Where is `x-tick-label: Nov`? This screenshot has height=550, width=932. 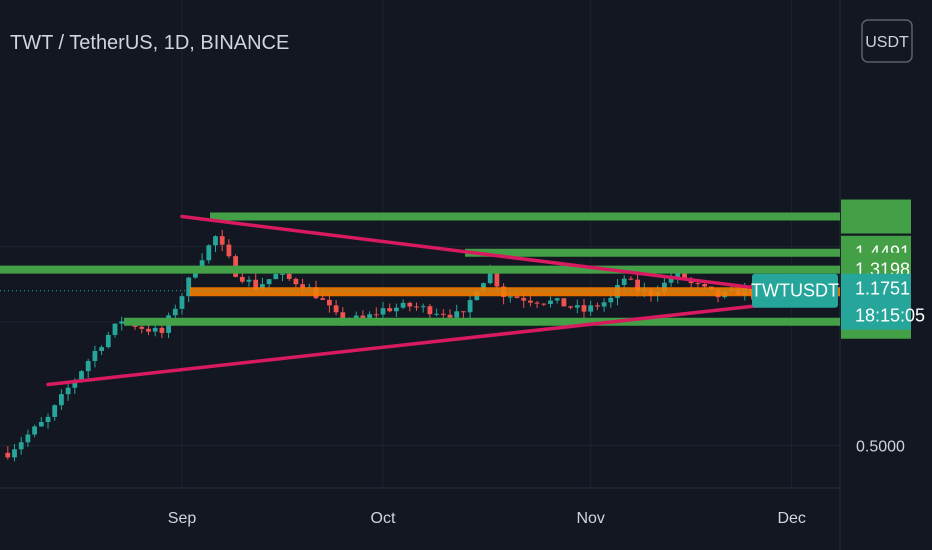 x-tick-label: Nov is located at coordinates (590, 518).